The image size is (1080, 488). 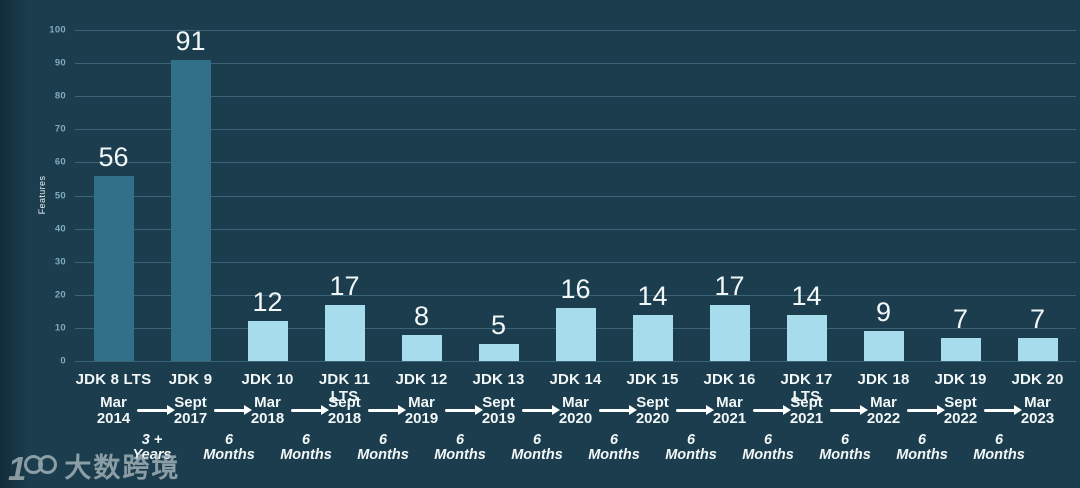 I want to click on bar-value-label: 14, so click(x=806, y=295).